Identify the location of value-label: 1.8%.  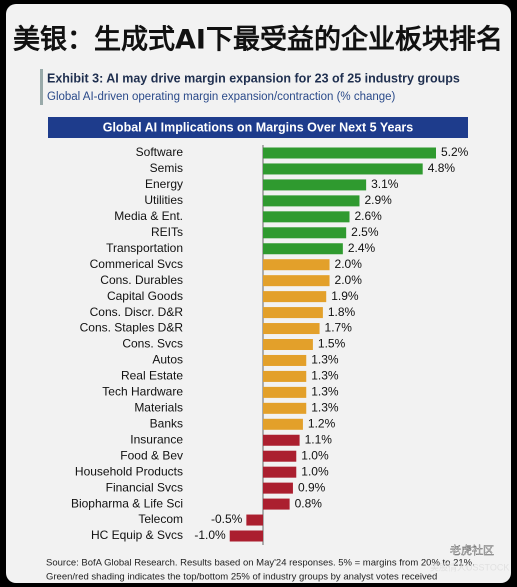
(342, 312).